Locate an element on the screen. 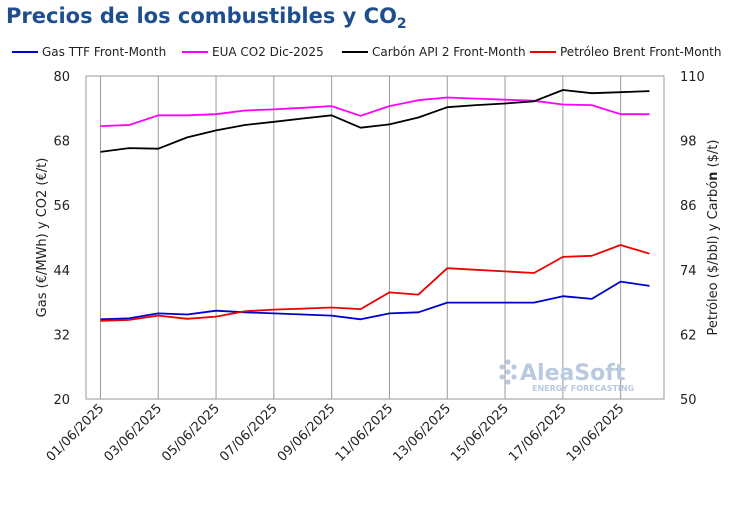  y-tick-right: 74 is located at coordinates (688, 271).